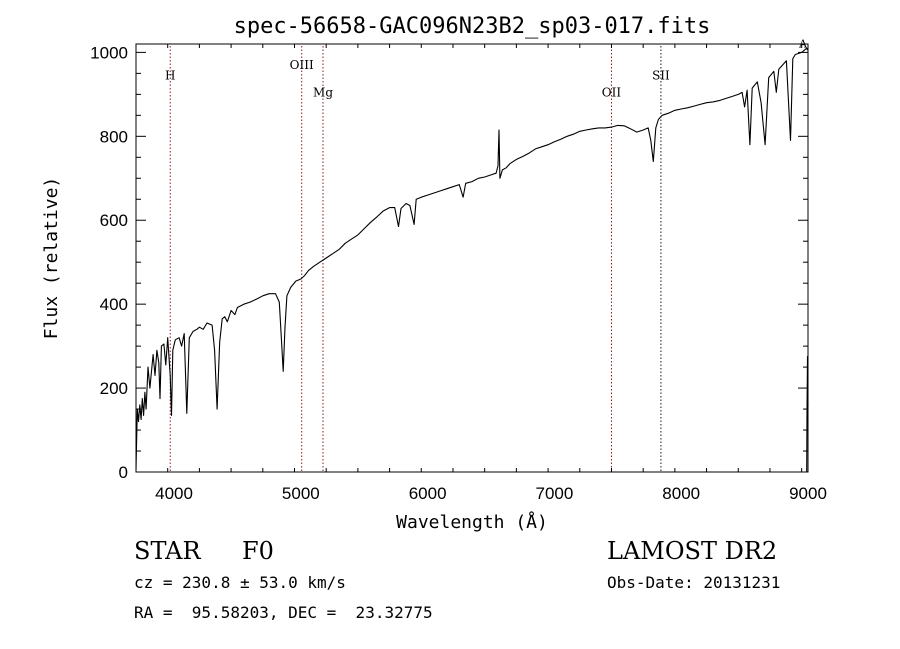 Image resolution: width=900 pixels, height=649 pixels. Describe the element at coordinates (114, 136) in the screenshot. I see `y-tick-label: 800` at that location.